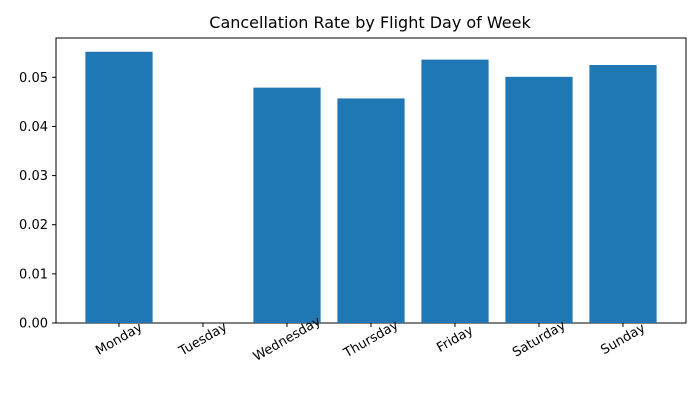 This screenshot has height=400, width=700. What do you see at coordinates (33, 78) in the screenshot?
I see `y-tick-label: 0.05` at bounding box center [33, 78].